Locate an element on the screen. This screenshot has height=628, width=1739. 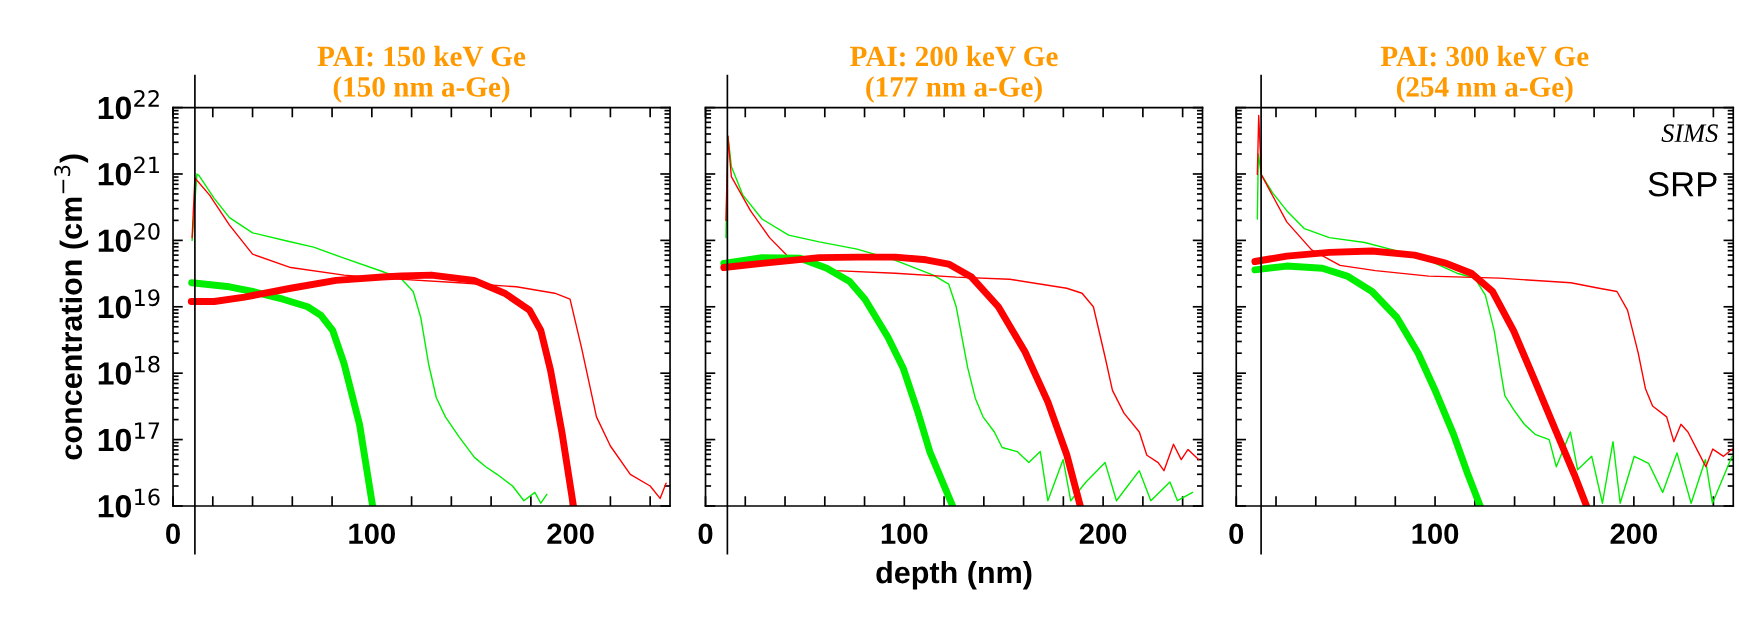
y-tick-label: 10$^{16}$ is located at coordinates (129, 503).